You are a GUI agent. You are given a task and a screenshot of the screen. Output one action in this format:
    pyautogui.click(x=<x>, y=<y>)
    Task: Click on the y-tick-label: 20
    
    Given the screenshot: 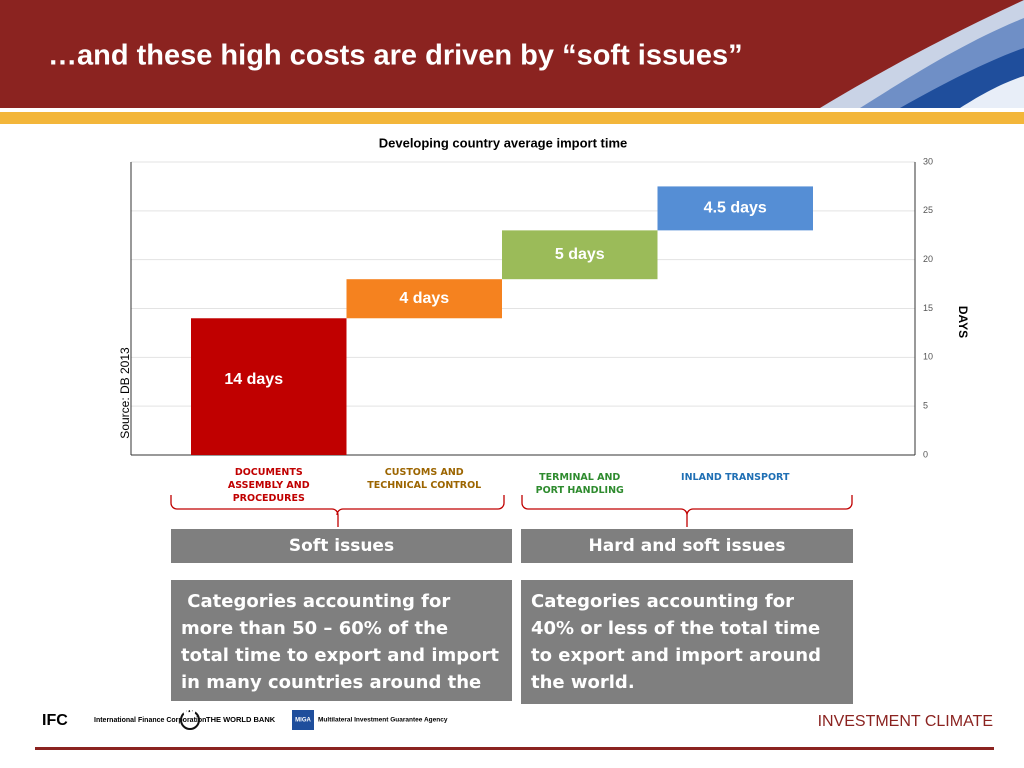 What is the action you would take?
    pyautogui.click(x=928, y=259)
    